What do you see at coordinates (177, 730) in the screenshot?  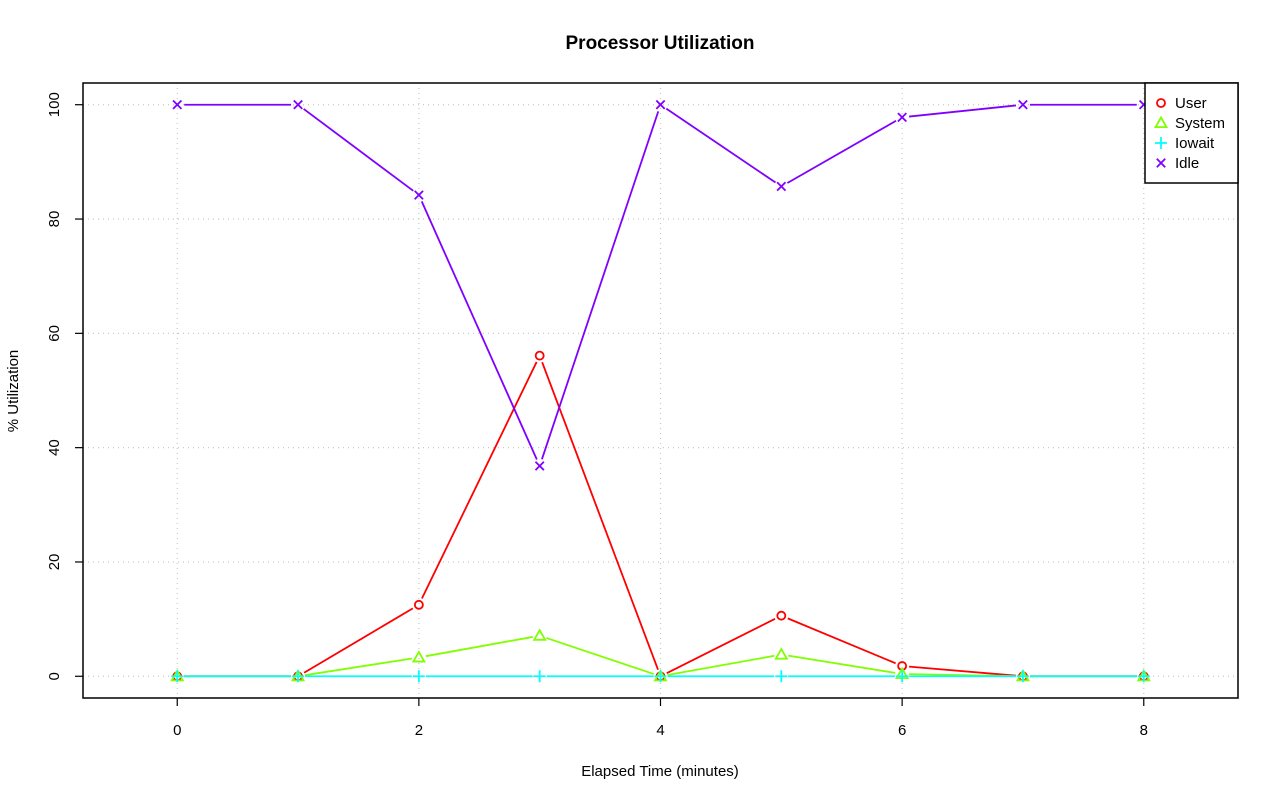 I see `x-tick-label: 0` at bounding box center [177, 730].